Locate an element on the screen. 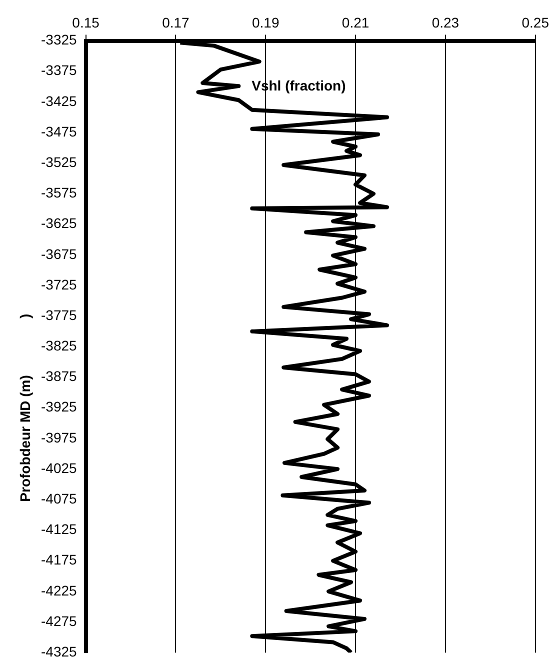 The height and width of the screenshot is (672, 560). y-tick-label: -3975 is located at coordinates (59, 437).